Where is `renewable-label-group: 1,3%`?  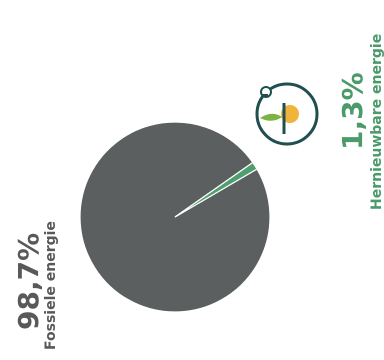 renewable-label-group: 1,3% is located at coordinates (352, 111).